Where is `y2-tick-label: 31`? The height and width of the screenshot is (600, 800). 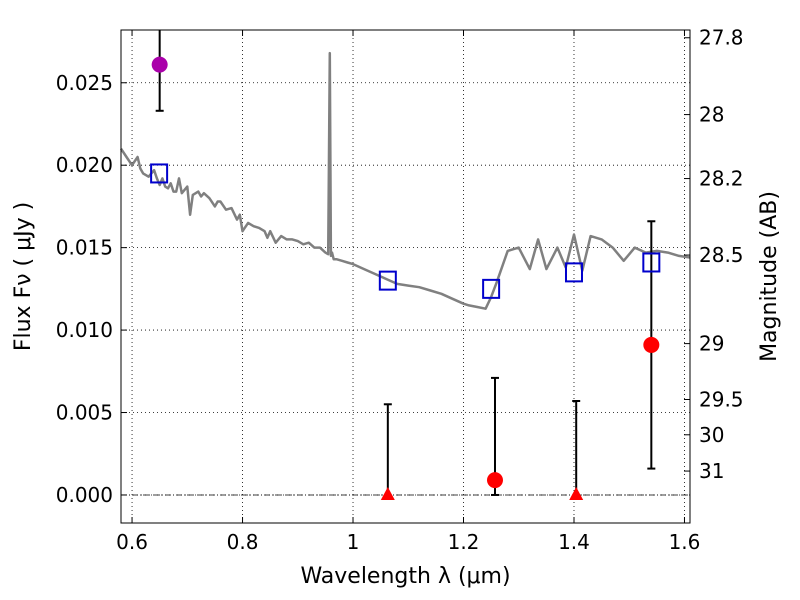
y2-tick-label: 31 is located at coordinates (711, 471).